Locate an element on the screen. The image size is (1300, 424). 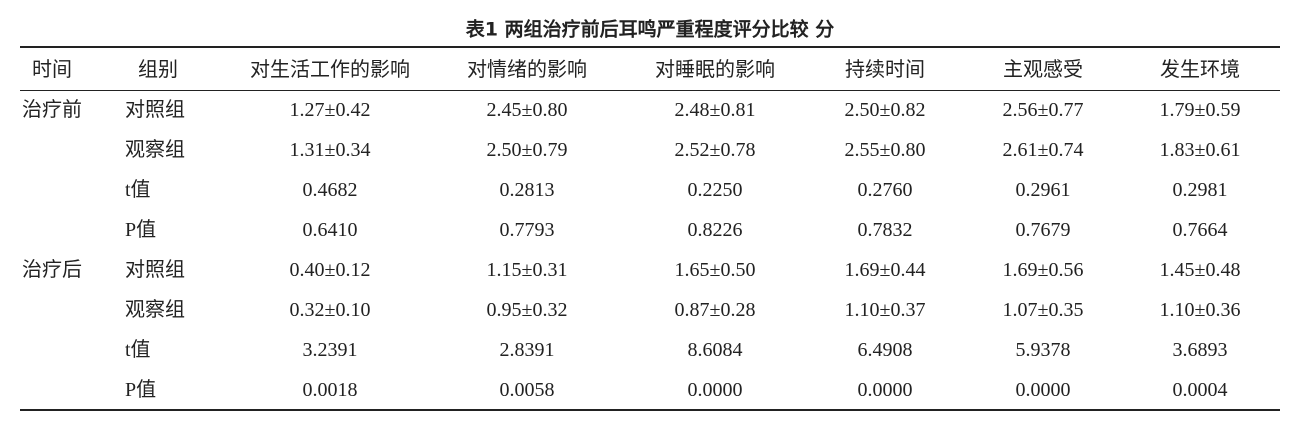
value-cell: 0.2250 is located at coordinates (715, 190).